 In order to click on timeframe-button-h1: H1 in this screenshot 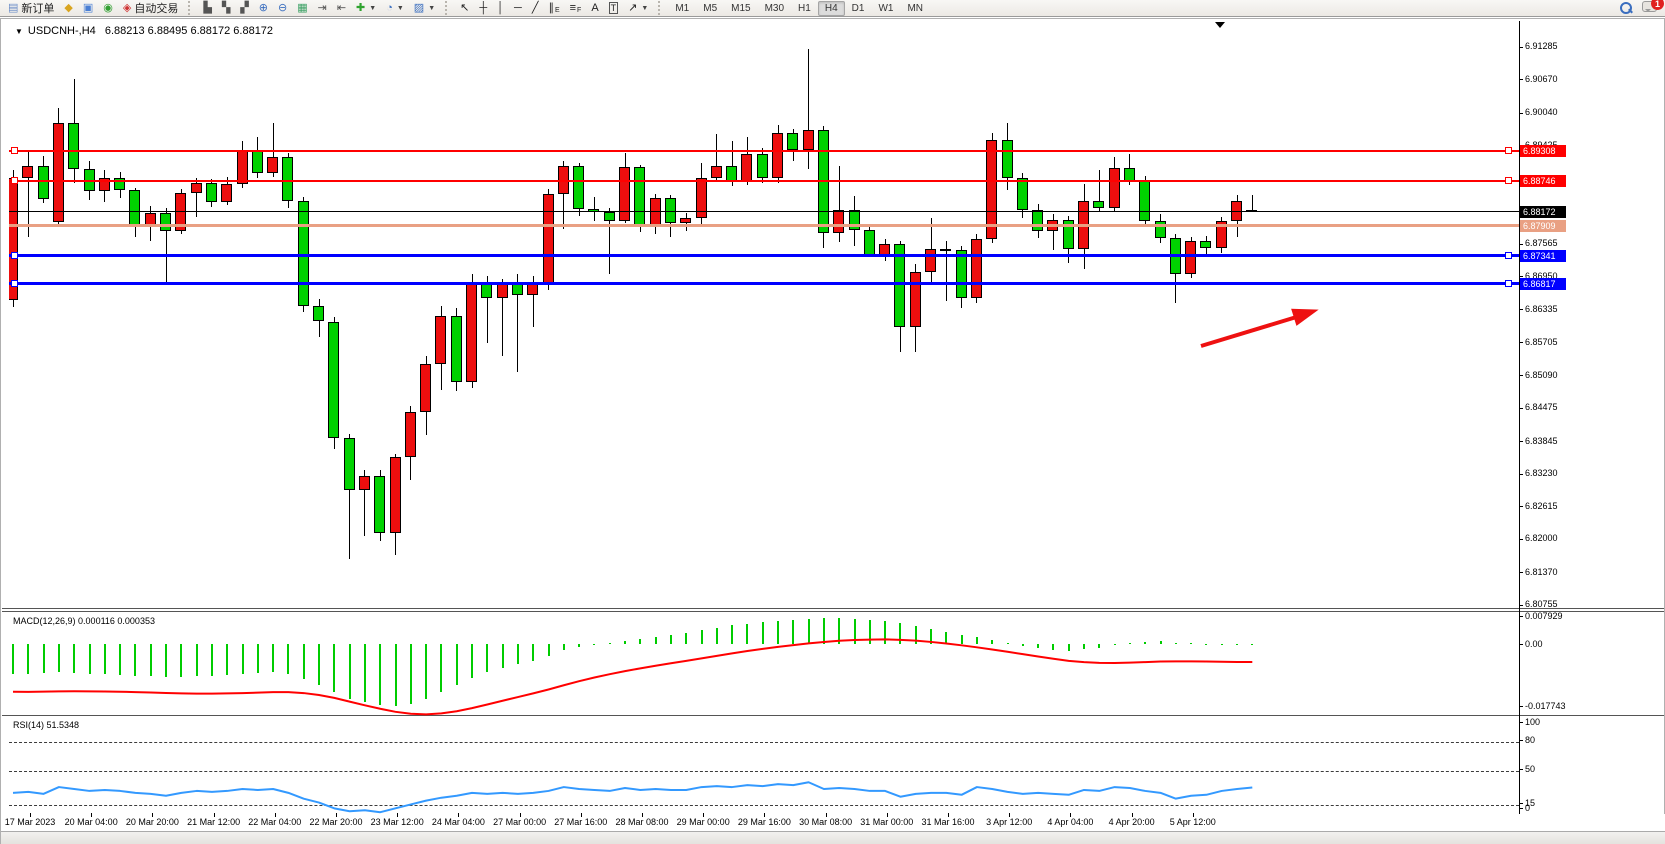, I will do `click(804, 8)`.